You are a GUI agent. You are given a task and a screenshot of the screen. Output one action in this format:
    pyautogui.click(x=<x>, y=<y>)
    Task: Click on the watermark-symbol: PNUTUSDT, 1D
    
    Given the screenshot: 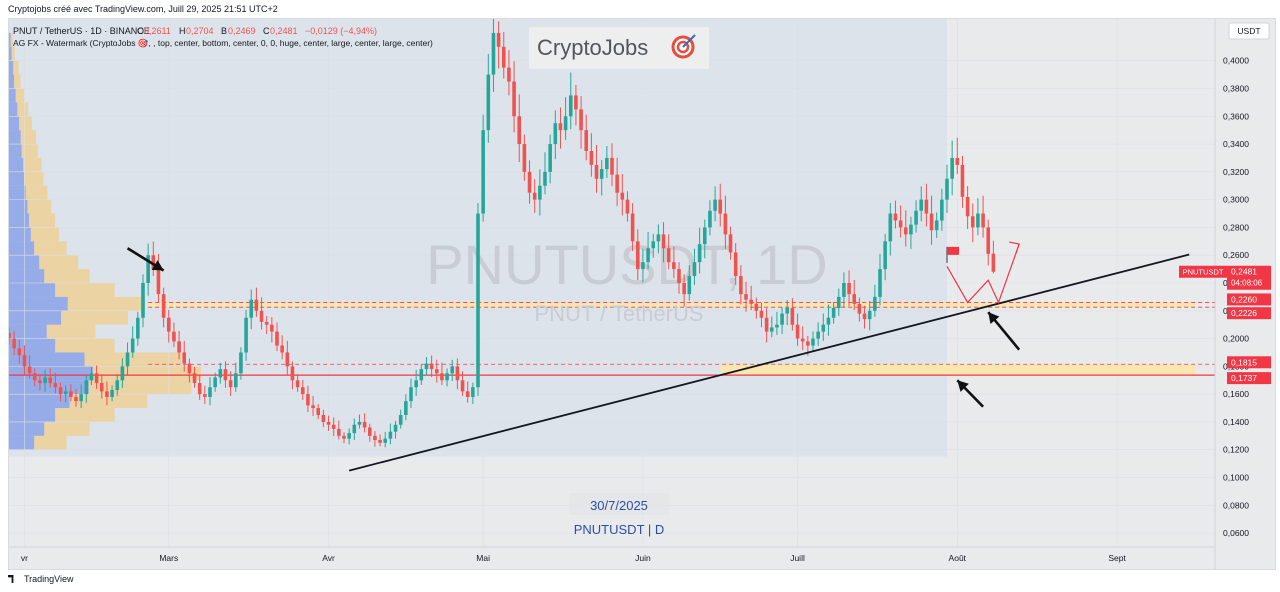 What is the action you would take?
    pyautogui.click(x=626, y=264)
    